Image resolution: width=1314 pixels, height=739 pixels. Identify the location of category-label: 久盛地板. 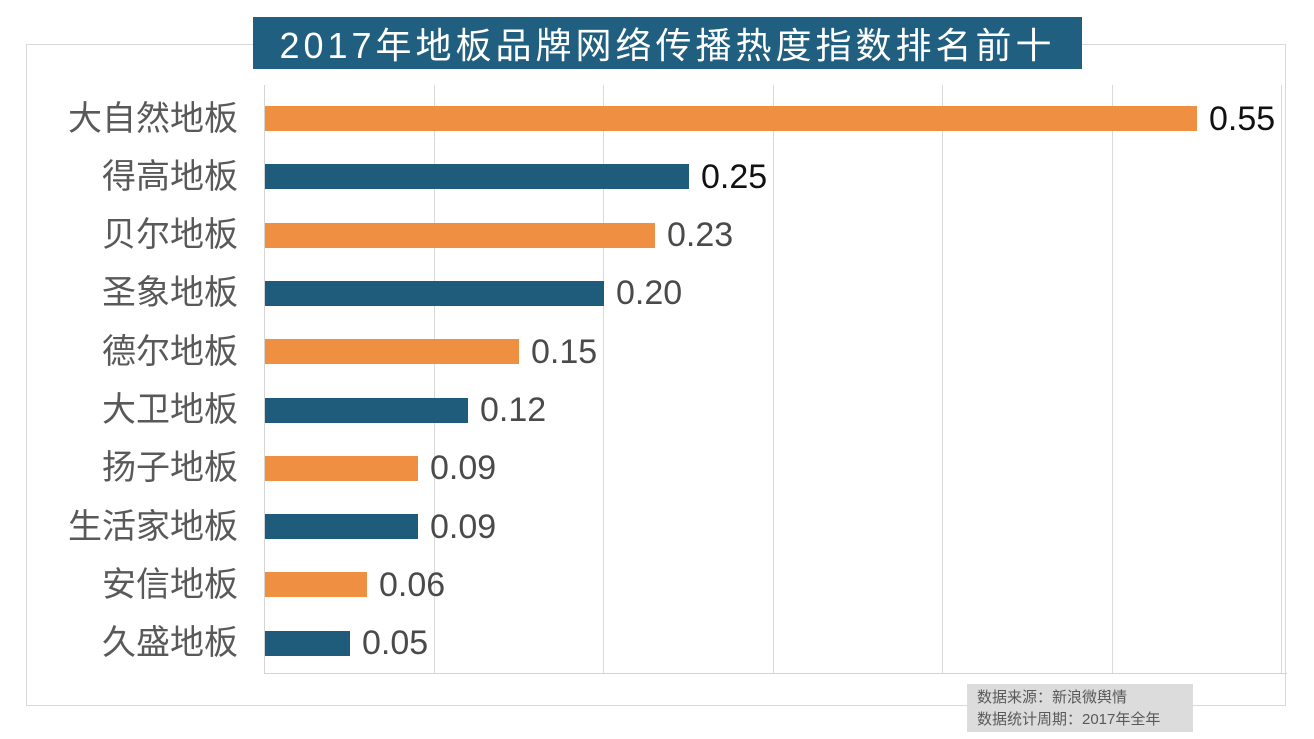
(170, 643).